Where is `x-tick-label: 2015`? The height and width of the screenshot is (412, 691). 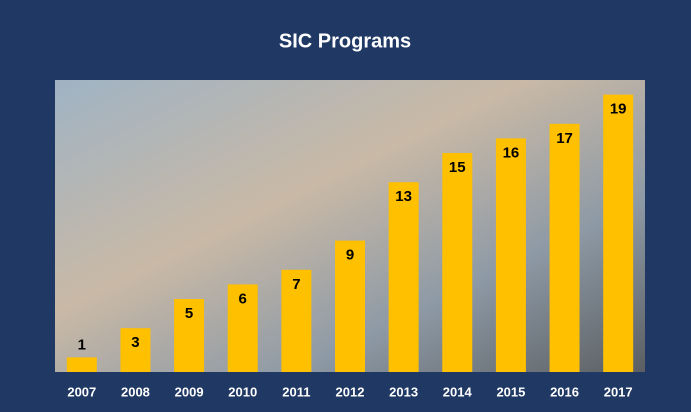
x-tick-label: 2015 is located at coordinates (510, 391).